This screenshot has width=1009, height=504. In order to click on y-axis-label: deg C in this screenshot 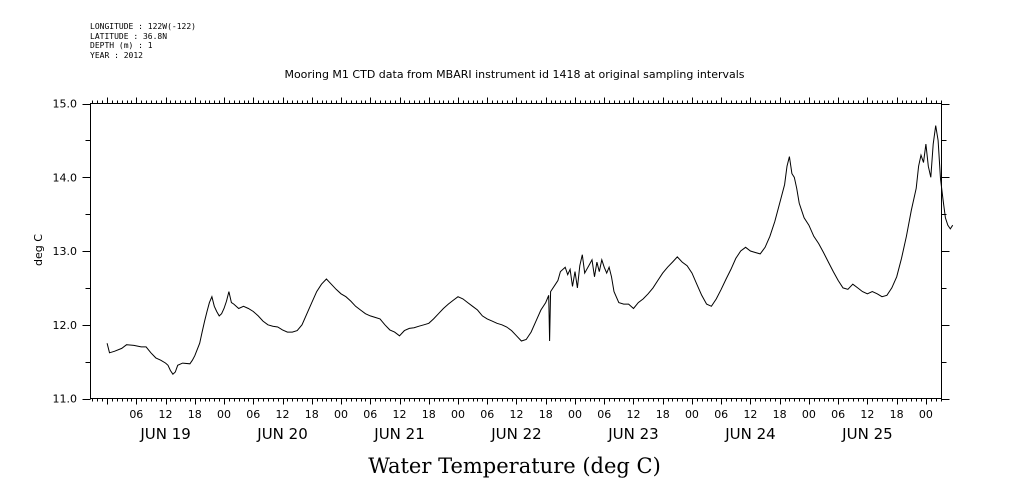, I will do `click(38, 250)`.